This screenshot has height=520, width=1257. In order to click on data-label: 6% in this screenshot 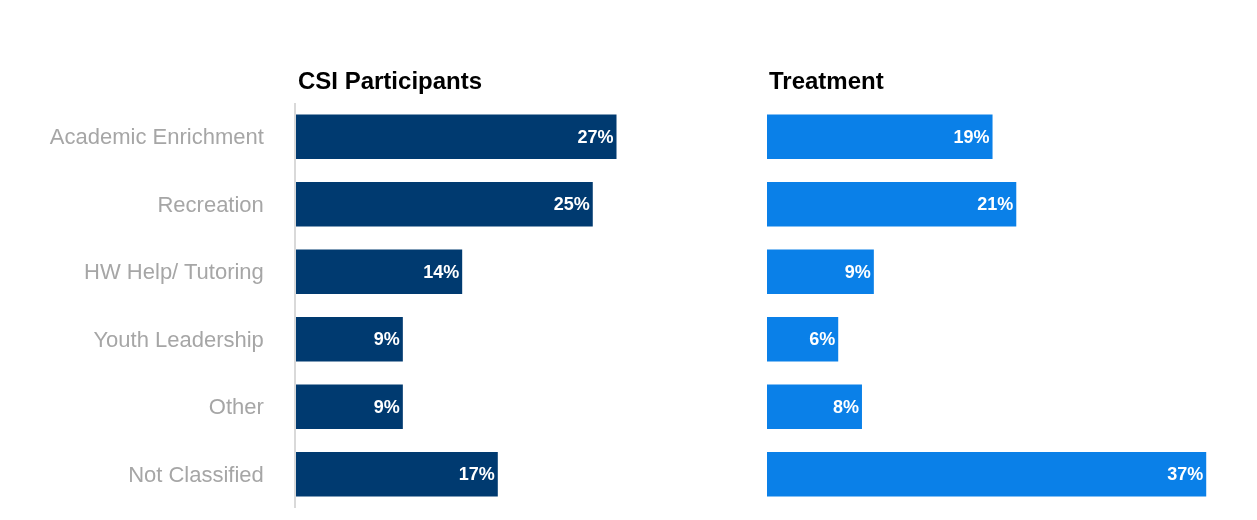, I will do `click(822, 339)`.